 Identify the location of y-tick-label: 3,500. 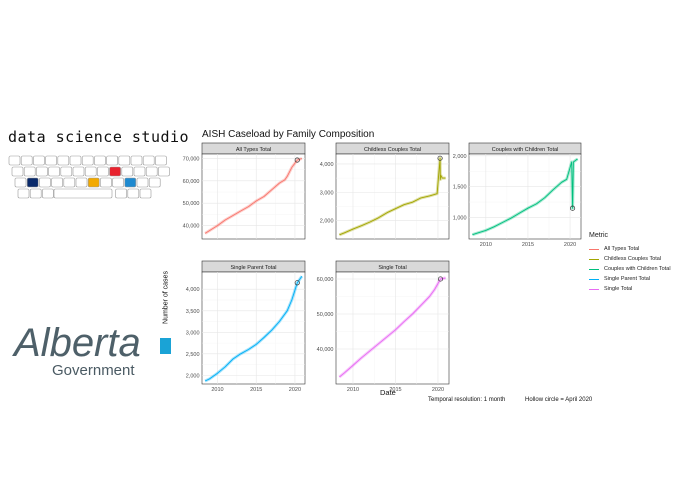
(193, 312).